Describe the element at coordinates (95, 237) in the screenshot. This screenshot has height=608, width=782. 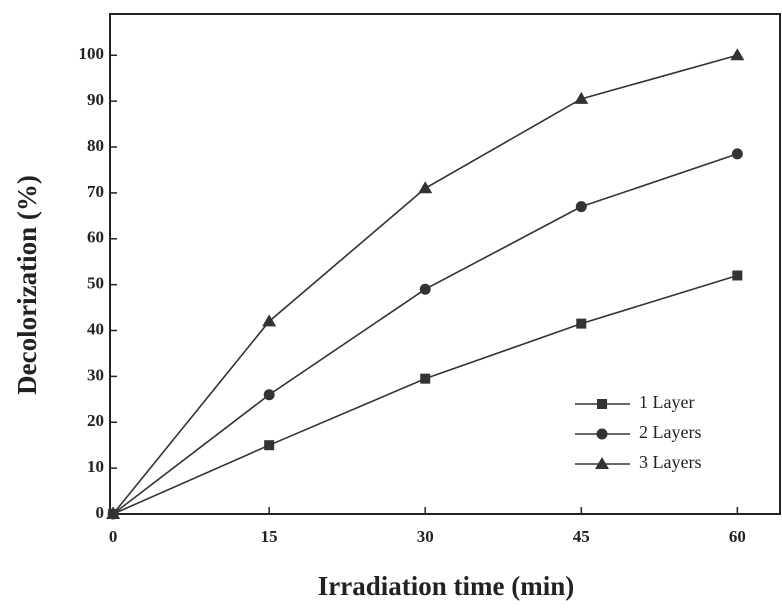
I see `y-tick-label: 60` at that location.